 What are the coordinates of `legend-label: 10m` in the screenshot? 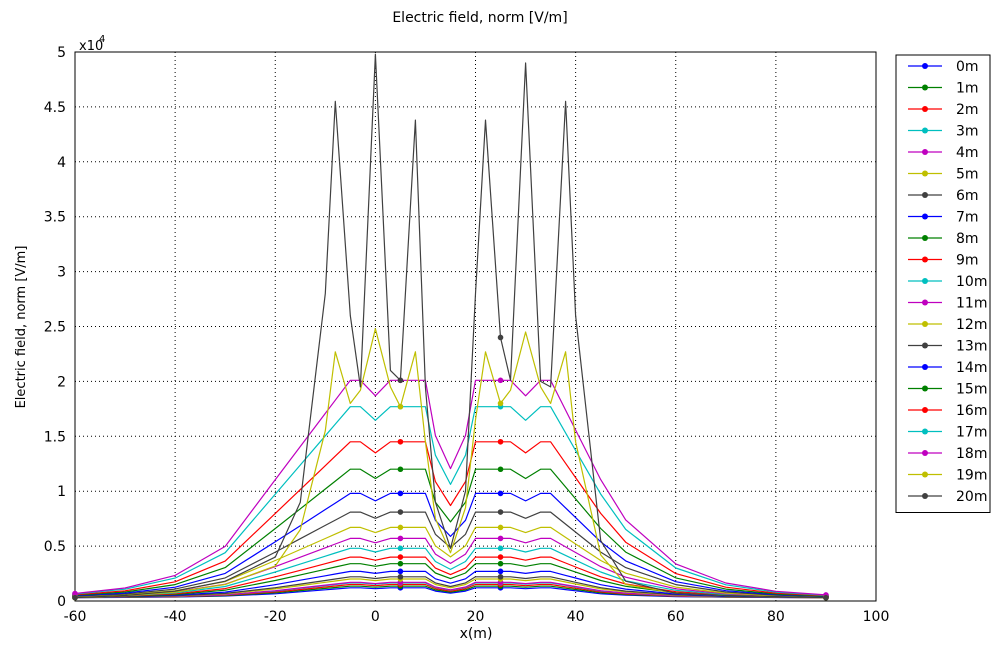 It's located at (971, 282).